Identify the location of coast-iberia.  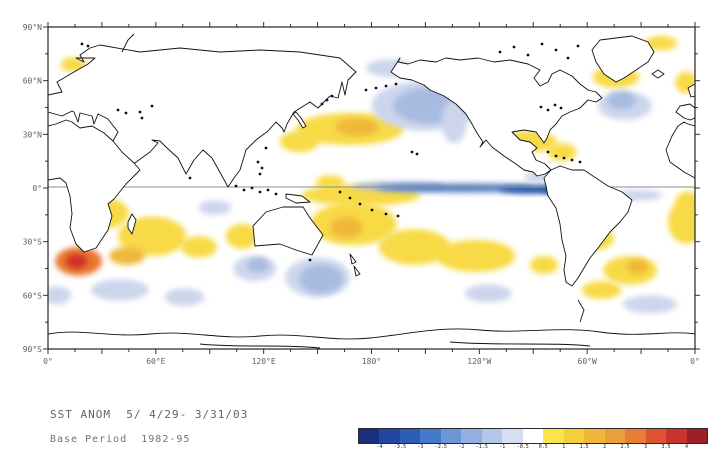
(685, 112).